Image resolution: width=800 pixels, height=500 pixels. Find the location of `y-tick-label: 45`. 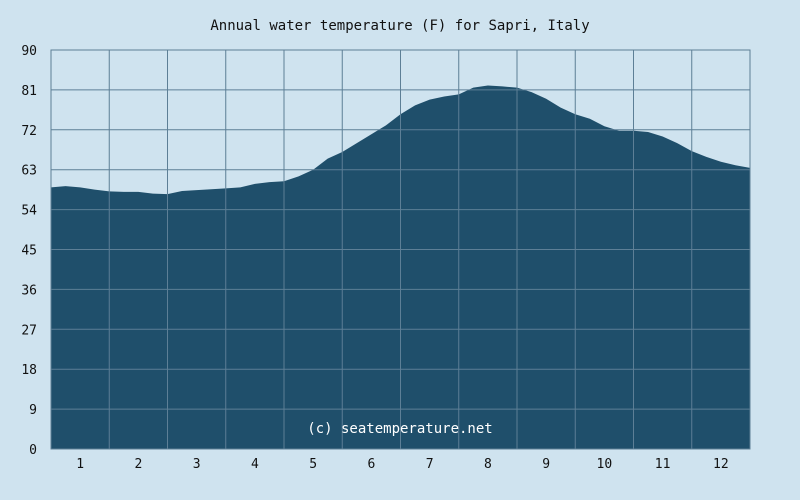

y-tick-label: 45 is located at coordinates (29, 251).